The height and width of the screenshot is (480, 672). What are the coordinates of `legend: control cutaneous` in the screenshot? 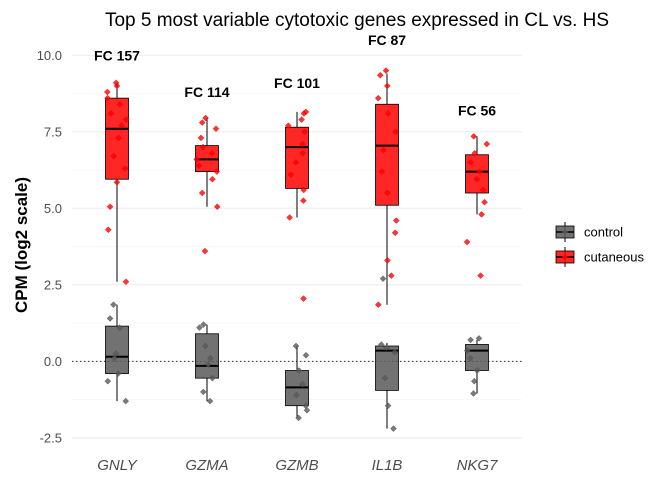 It's located at (599, 244).